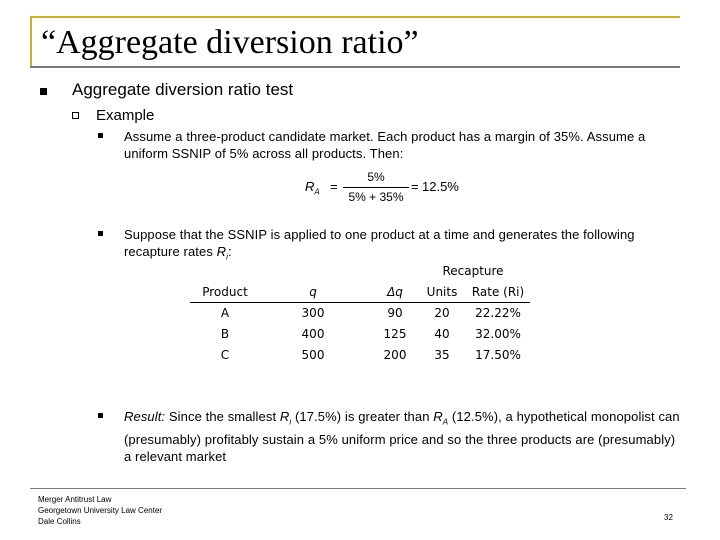  I want to click on bullet-level1, so click(43, 91).